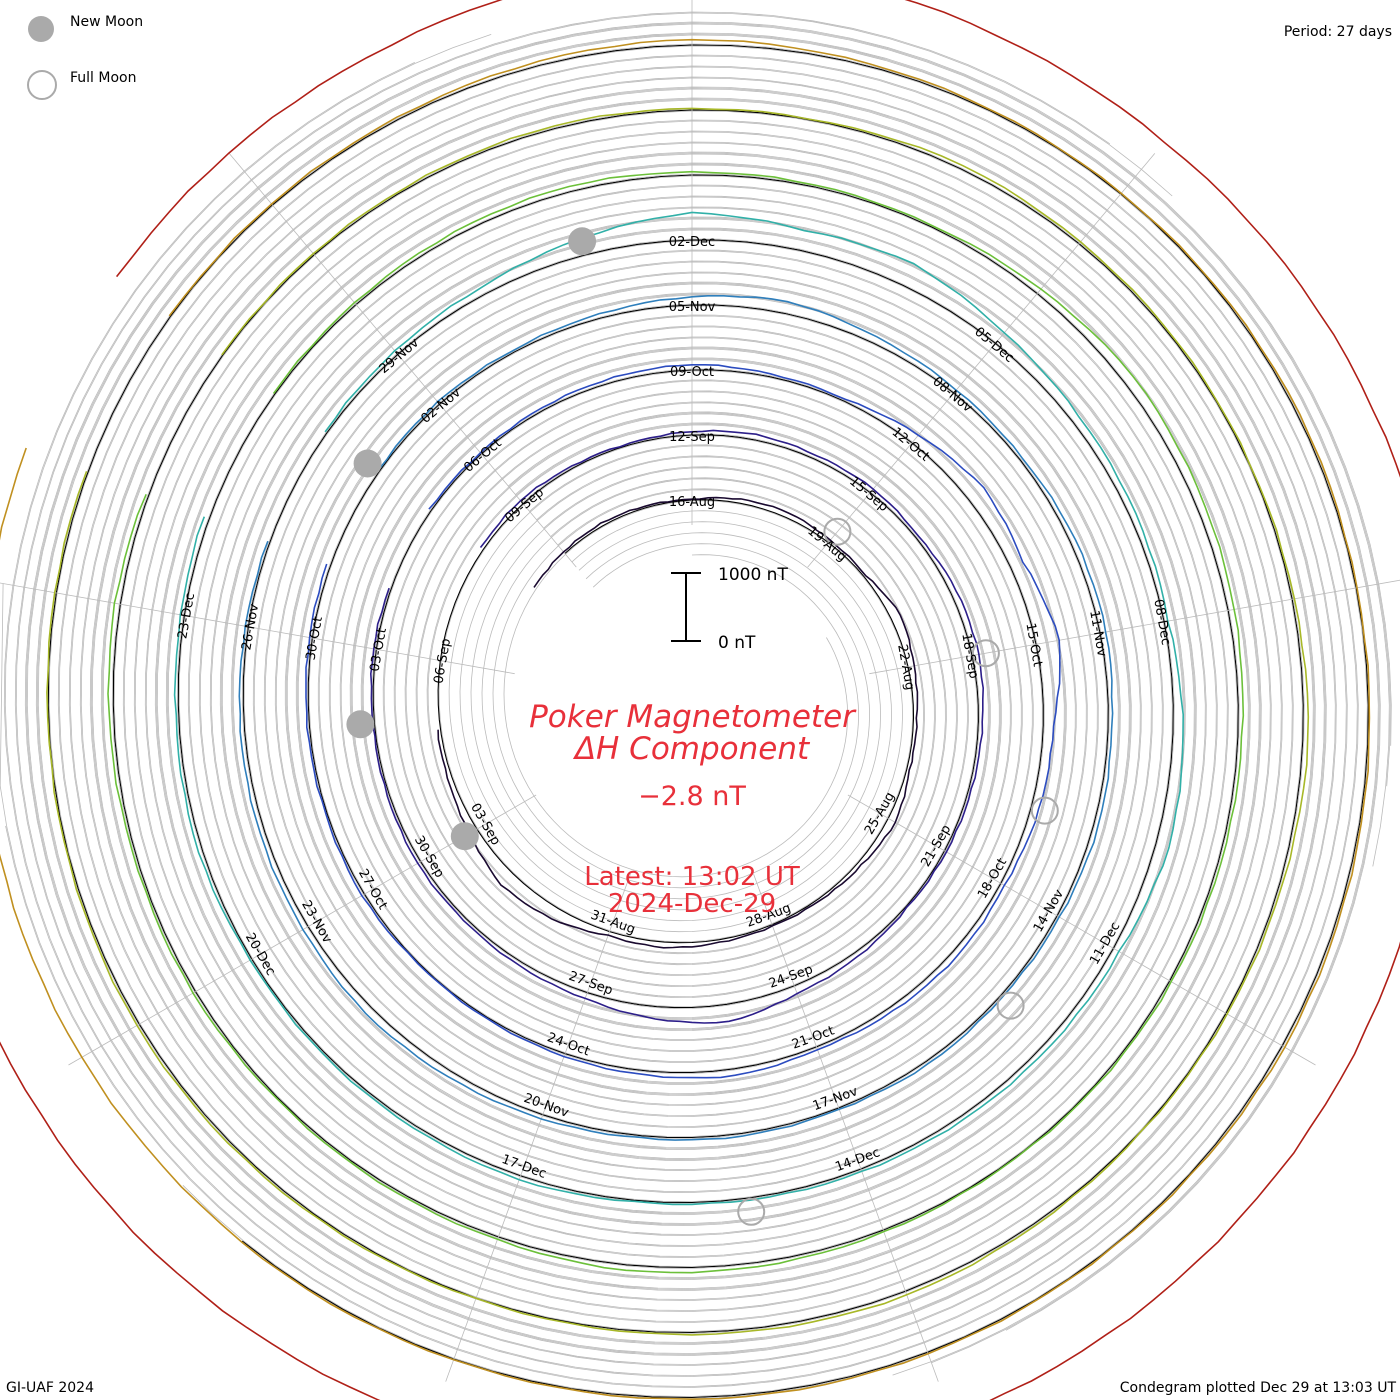 This screenshot has width=1400, height=1400. I want to click on chart-title-line1: Poker Magnetometer, so click(693, 717).